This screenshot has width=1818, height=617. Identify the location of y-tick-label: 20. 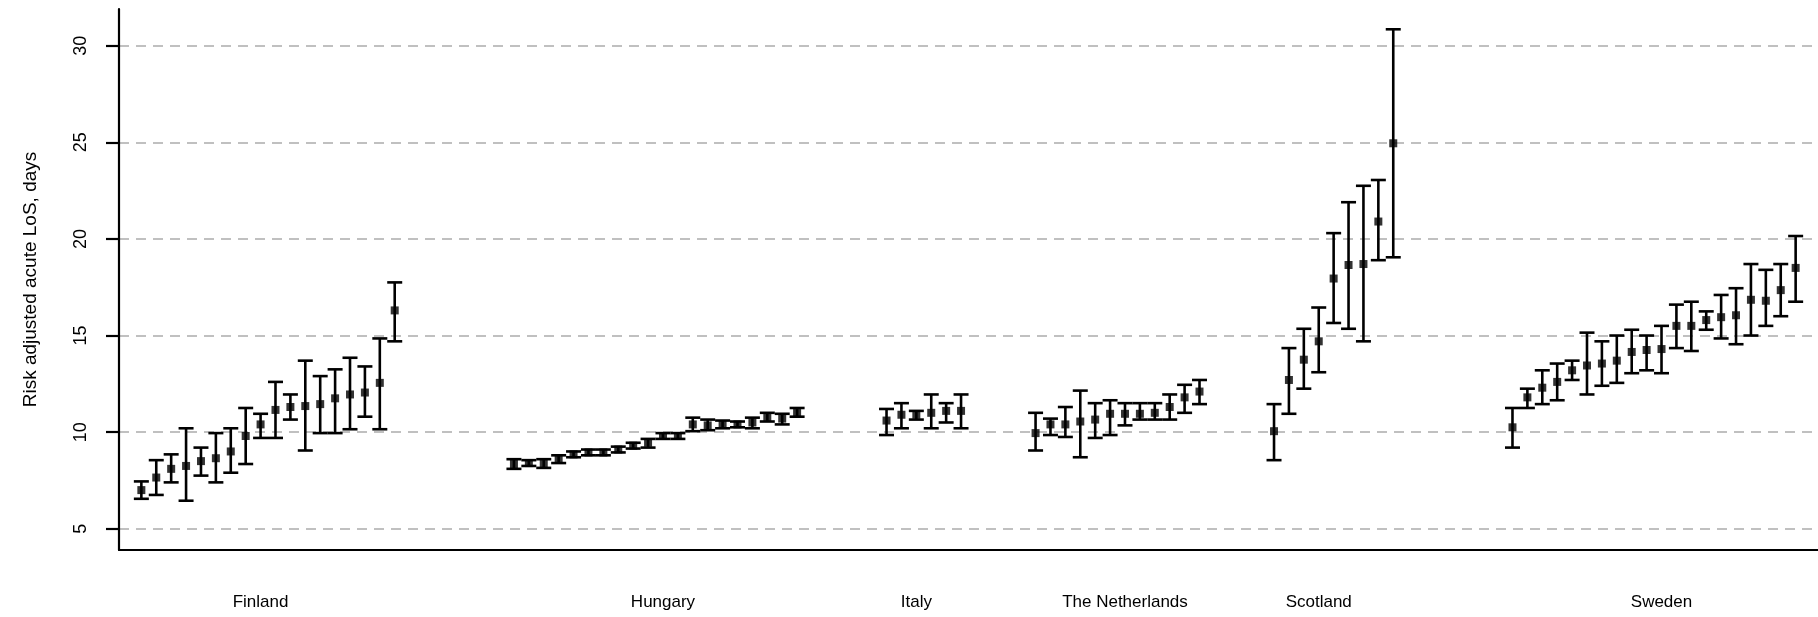
(80, 238).